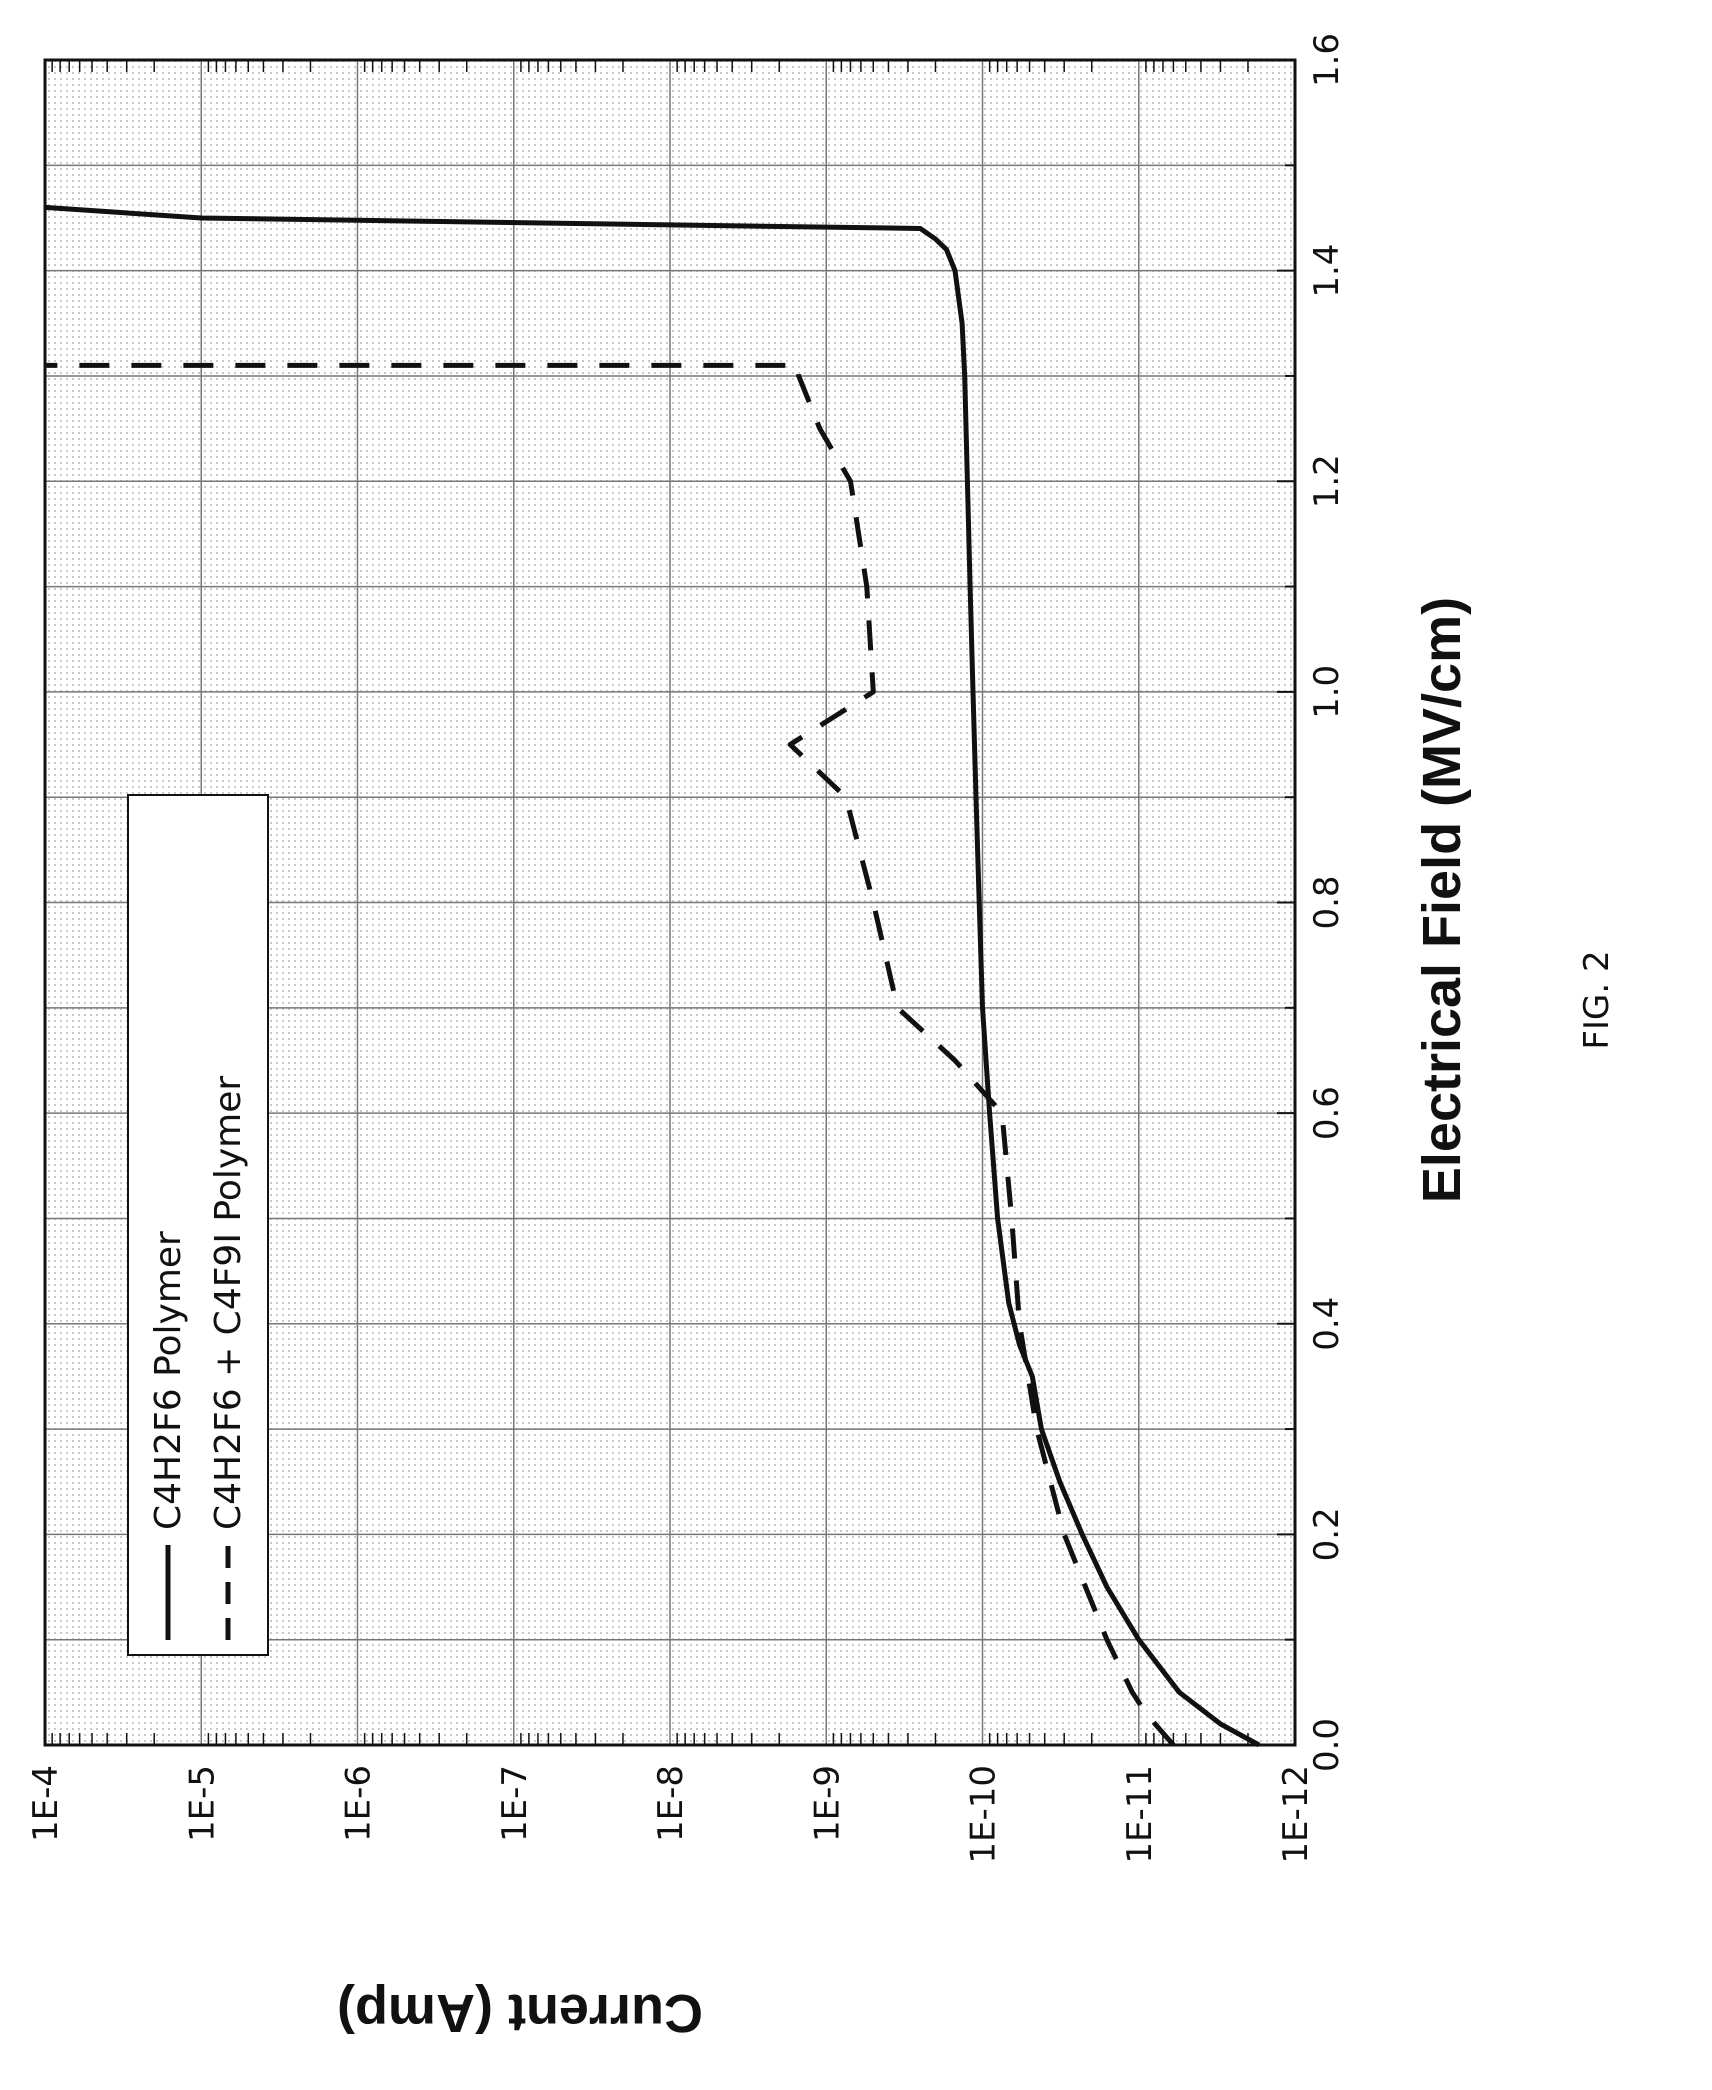  Describe the element at coordinates (671, 1803) in the screenshot. I see `y-tick-label: 1E-8` at that location.